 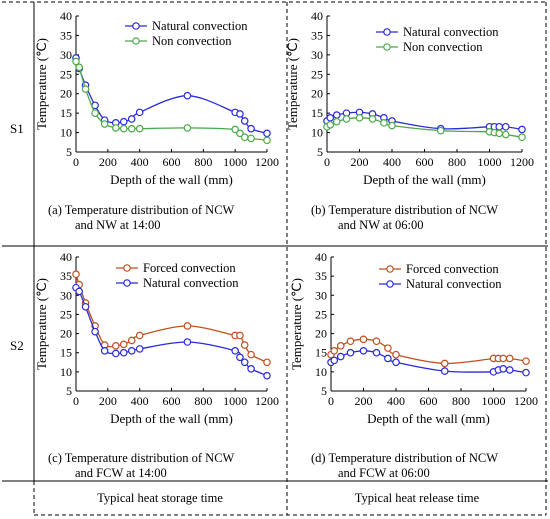 What do you see at coordinates (141, 210) in the screenshot?
I see `caption-a-line1: (a) Temperature distribution of NCW` at bounding box center [141, 210].